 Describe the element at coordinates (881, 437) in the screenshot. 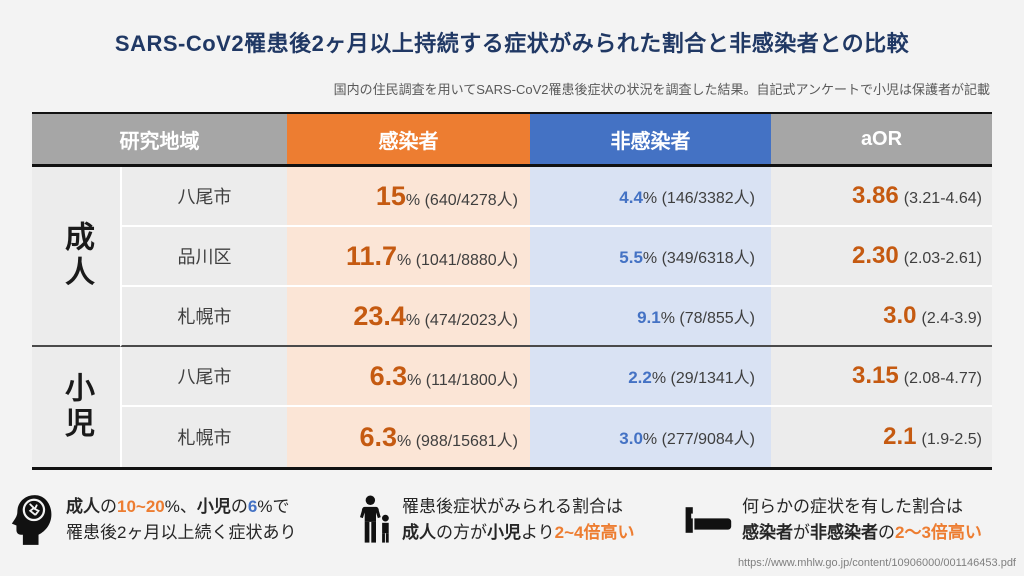

I see `table-row-cell-aor: 2.1 (1.9-2.5)` at that location.